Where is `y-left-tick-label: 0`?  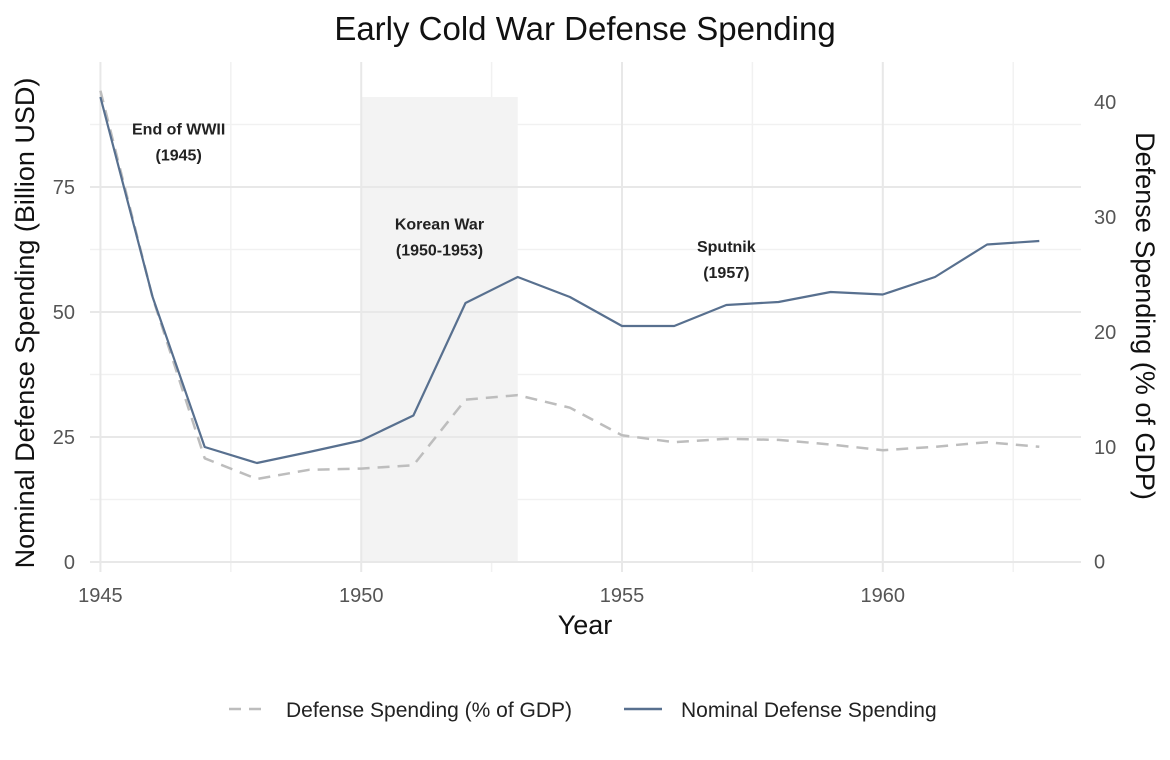
y-left-tick-label: 0 is located at coordinates (69, 563).